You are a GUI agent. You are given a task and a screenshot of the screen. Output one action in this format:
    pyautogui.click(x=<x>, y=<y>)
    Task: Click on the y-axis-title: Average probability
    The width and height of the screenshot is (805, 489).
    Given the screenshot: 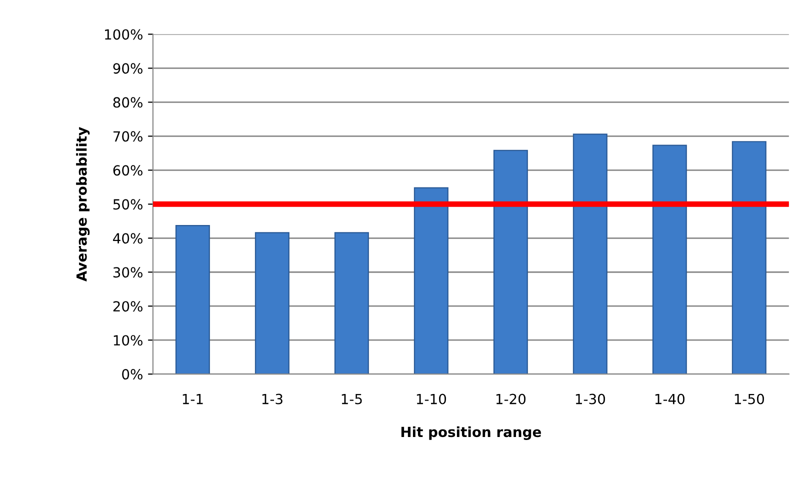 What is the action you would take?
    pyautogui.click(x=83, y=204)
    